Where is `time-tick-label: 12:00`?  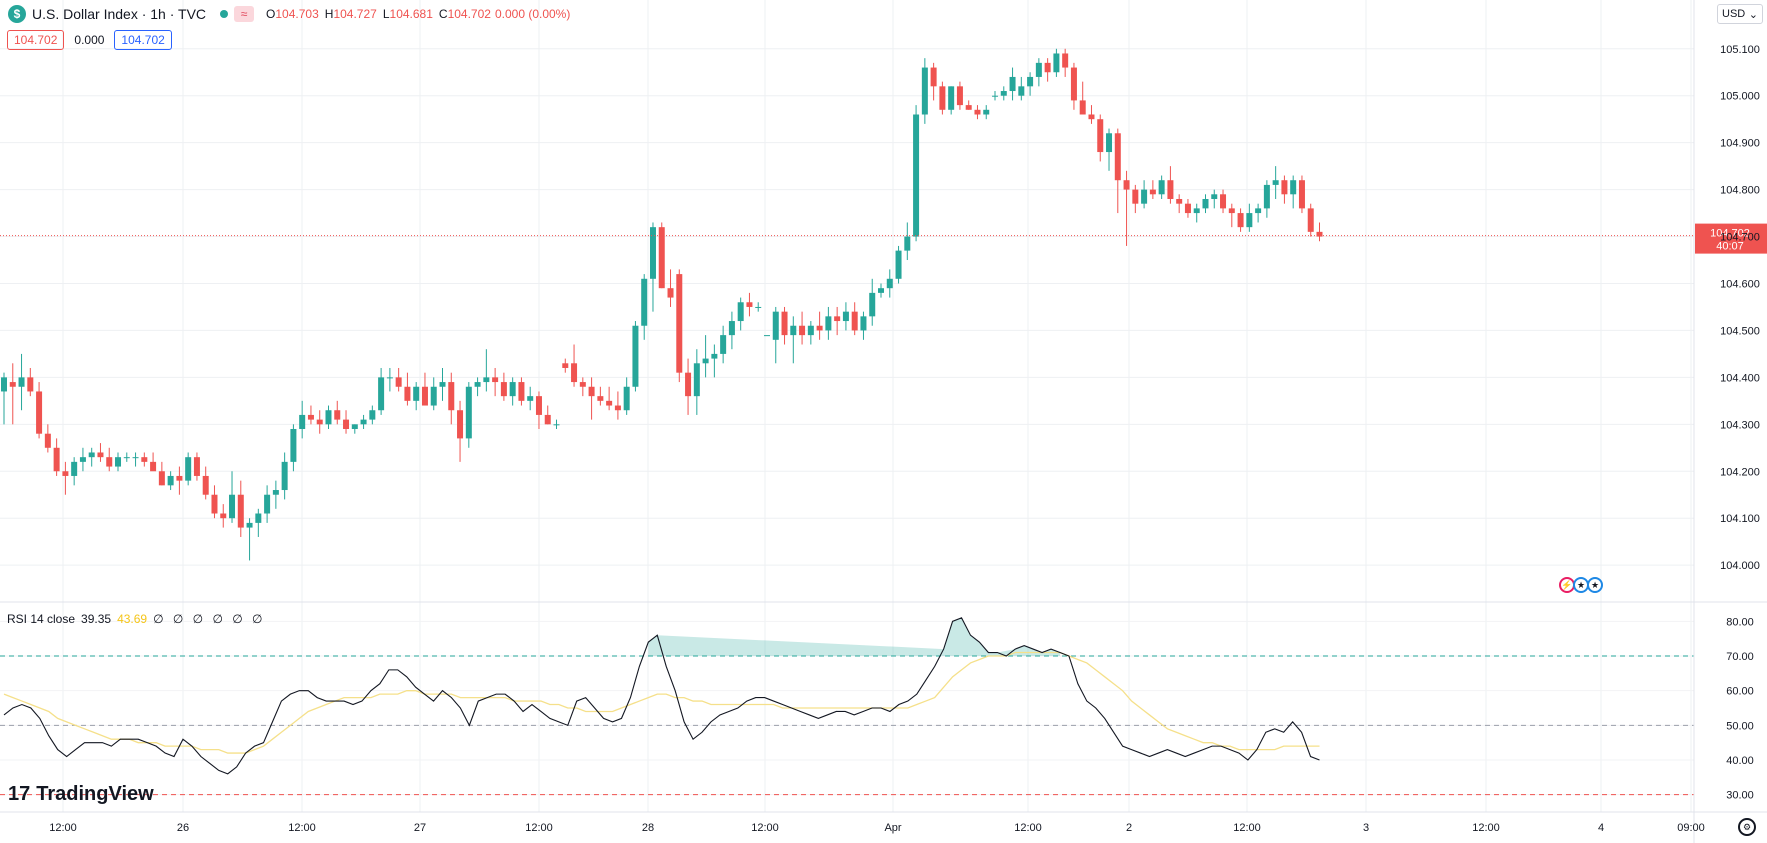 time-tick-label: 12:00 is located at coordinates (539, 828).